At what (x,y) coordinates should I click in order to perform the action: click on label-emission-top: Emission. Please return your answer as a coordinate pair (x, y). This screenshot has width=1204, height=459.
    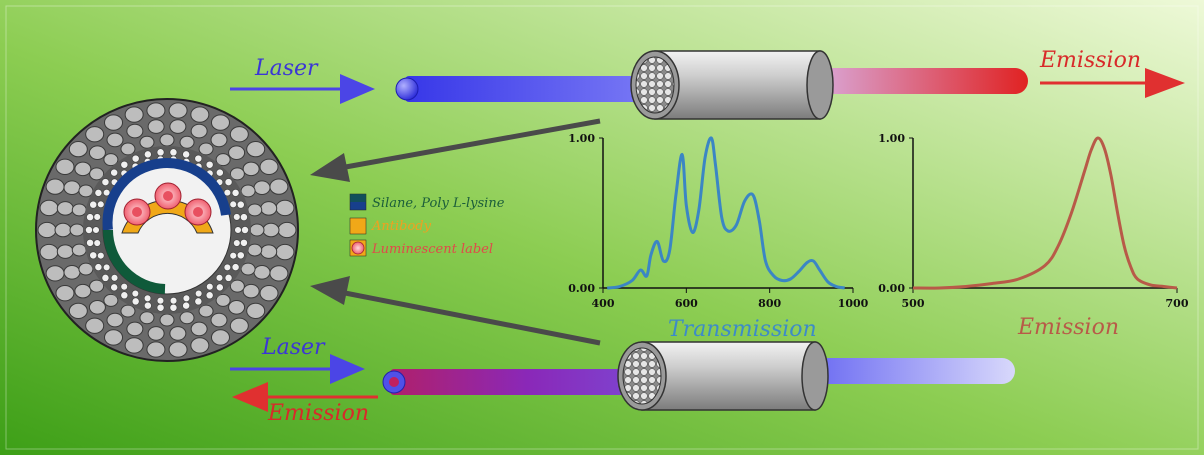
    Looking at the image, I should click on (1090, 60).